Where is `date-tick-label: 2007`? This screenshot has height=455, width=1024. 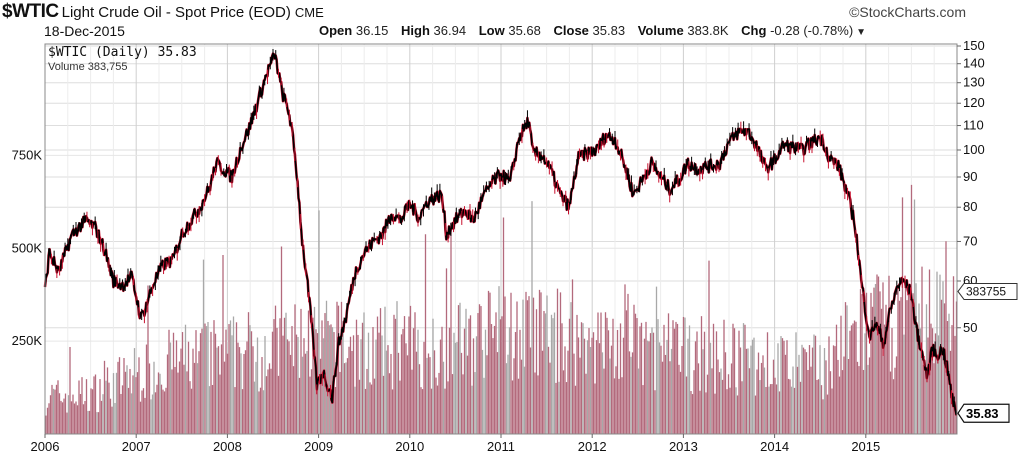 date-tick-label: 2007 is located at coordinates (136, 446).